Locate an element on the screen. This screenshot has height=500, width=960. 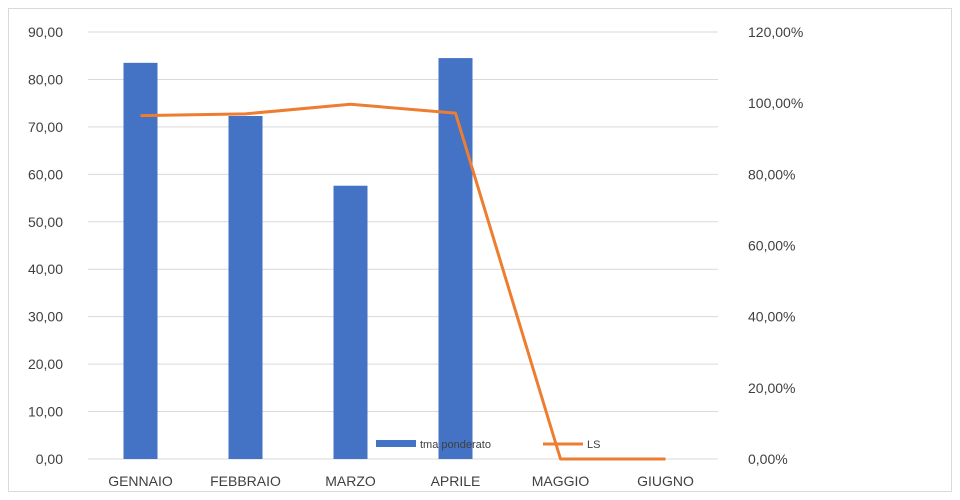
right-tick-label: 20,00% is located at coordinates (771, 388).